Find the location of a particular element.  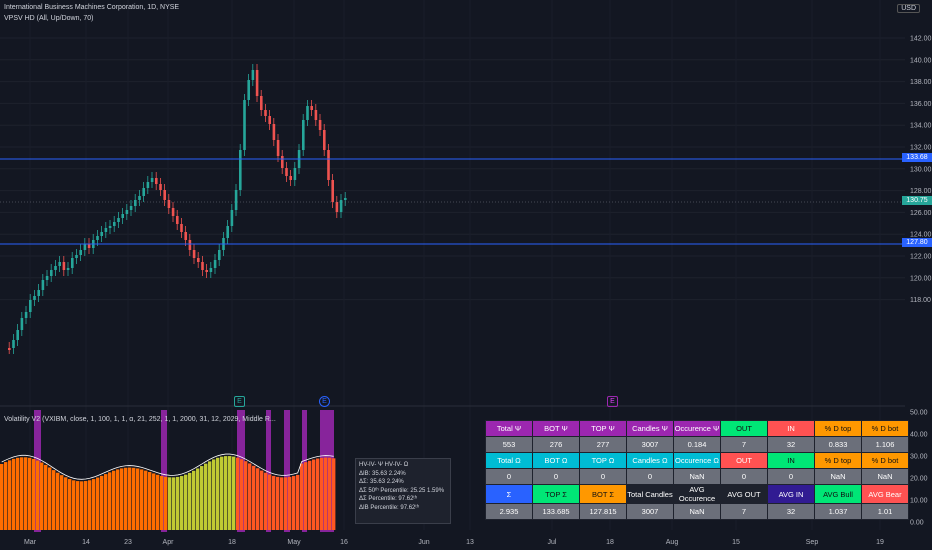

table-cell: 0.184 is located at coordinates (697, 444).